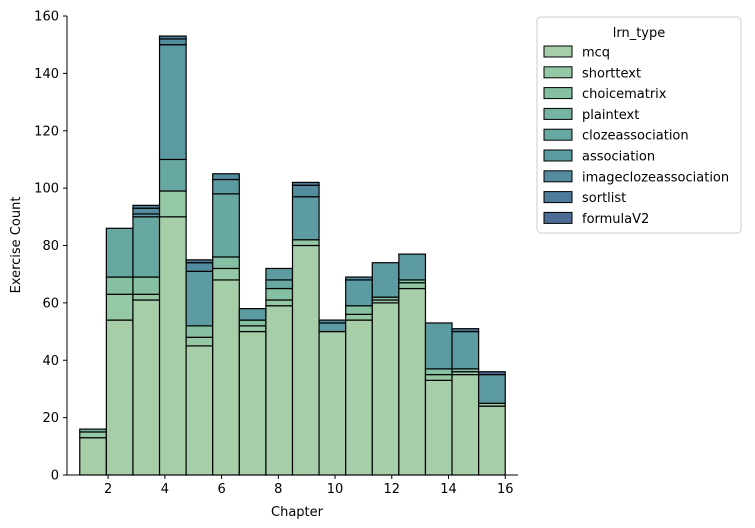 The height and width of the screenshot is (528, 755). I want to click on y-tick-label-40: 40, so click(50, 361).